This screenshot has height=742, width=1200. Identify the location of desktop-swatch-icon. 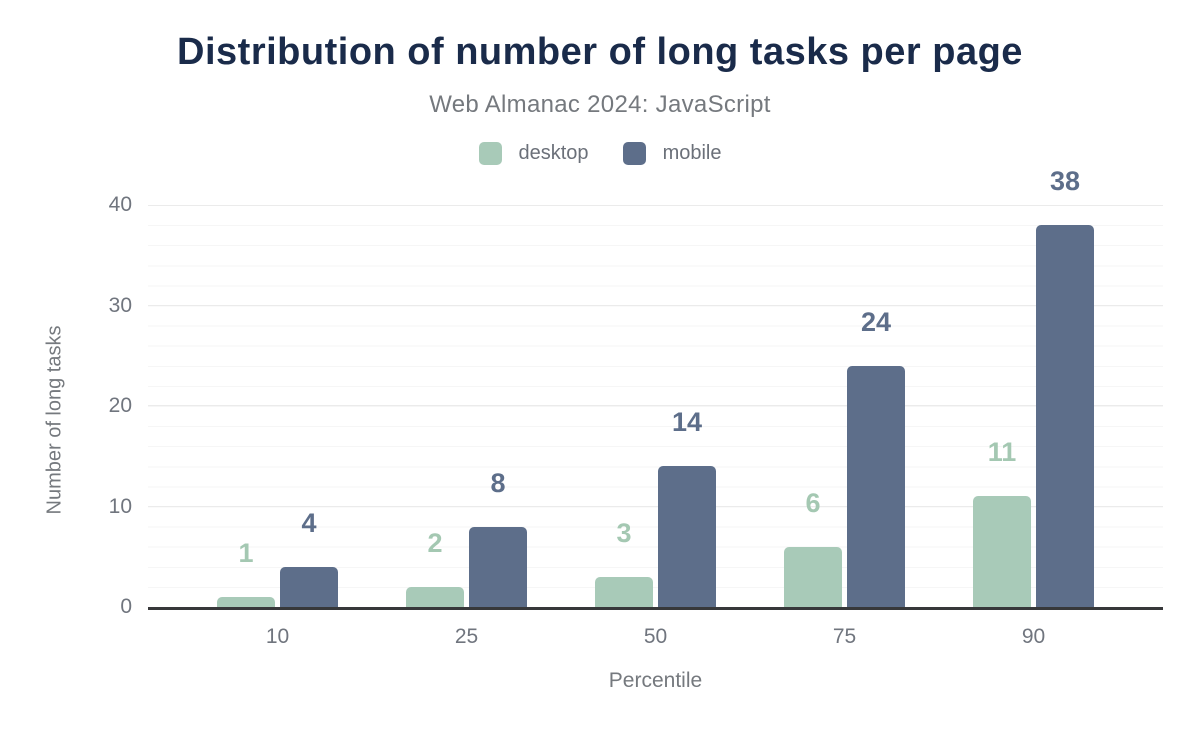
(490, 153).